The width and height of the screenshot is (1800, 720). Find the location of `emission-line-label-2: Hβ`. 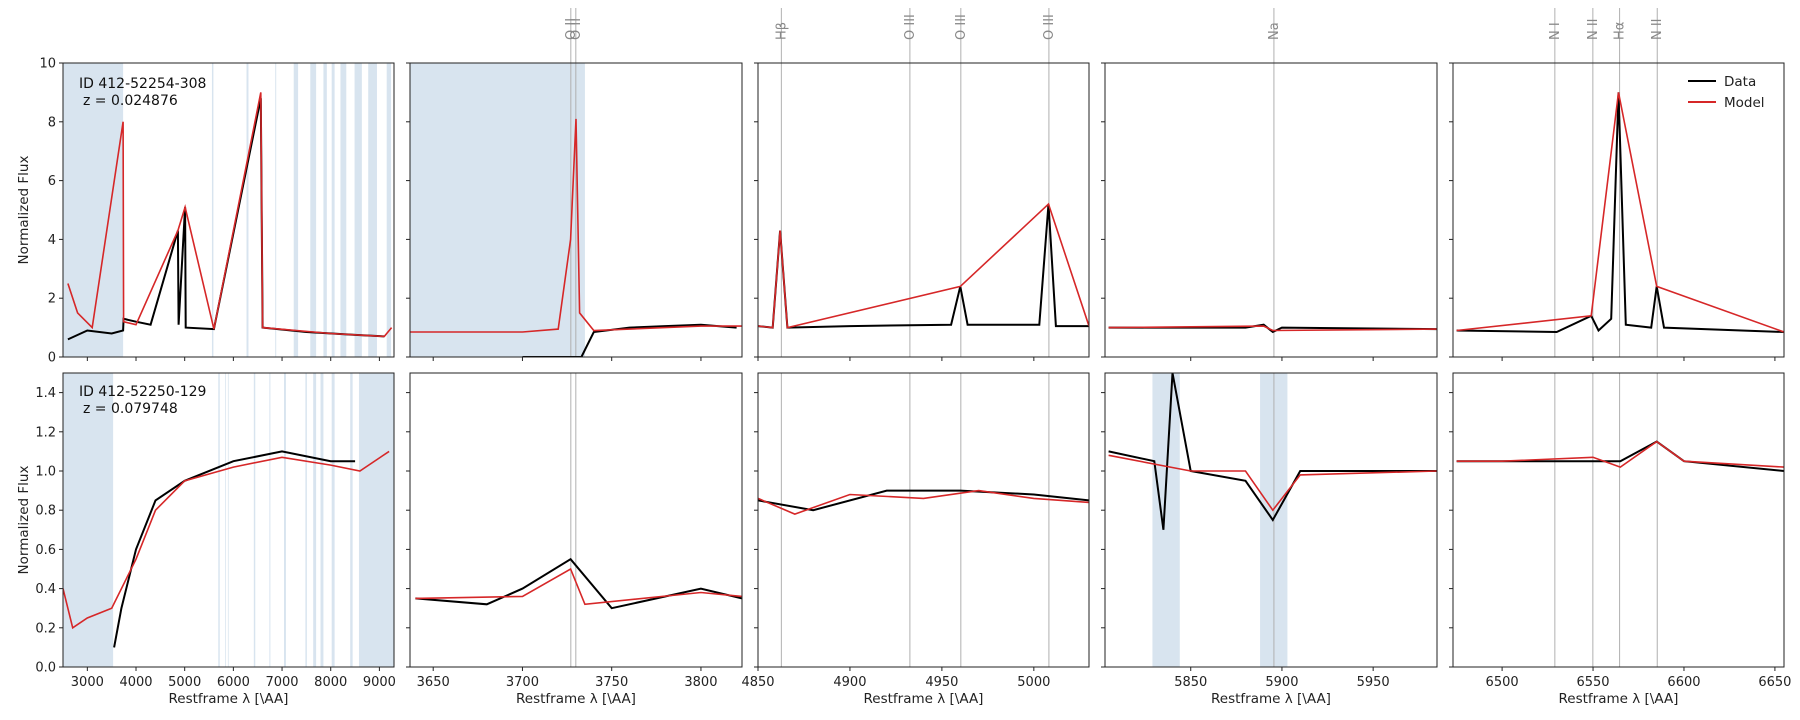

emission-line-label-2: Hβ is located at coordinates (781, 31).